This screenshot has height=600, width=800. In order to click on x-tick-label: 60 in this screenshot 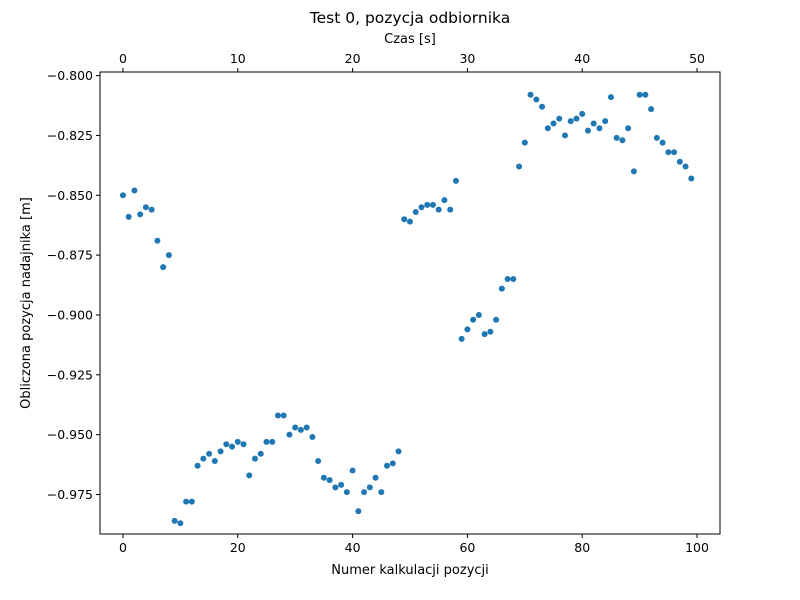, I will do `click(467, 547)`.